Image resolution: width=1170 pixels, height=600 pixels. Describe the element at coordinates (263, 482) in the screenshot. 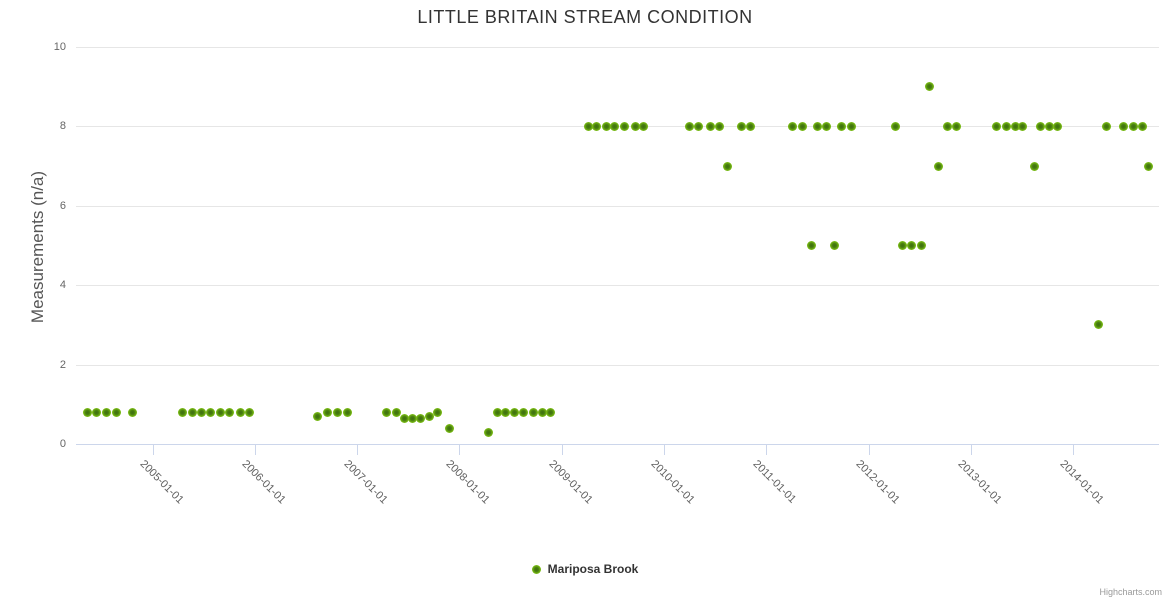

I see `x-tick-label: 2006-01-01` at that location.